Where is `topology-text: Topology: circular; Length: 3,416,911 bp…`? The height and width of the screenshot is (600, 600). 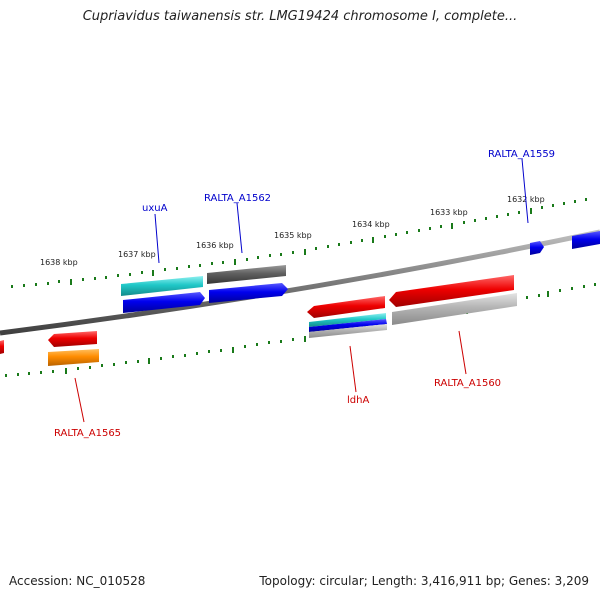
topology-text: Topology: circular; Length: 3,416,911 bp… is located at coordinates (424, 581).